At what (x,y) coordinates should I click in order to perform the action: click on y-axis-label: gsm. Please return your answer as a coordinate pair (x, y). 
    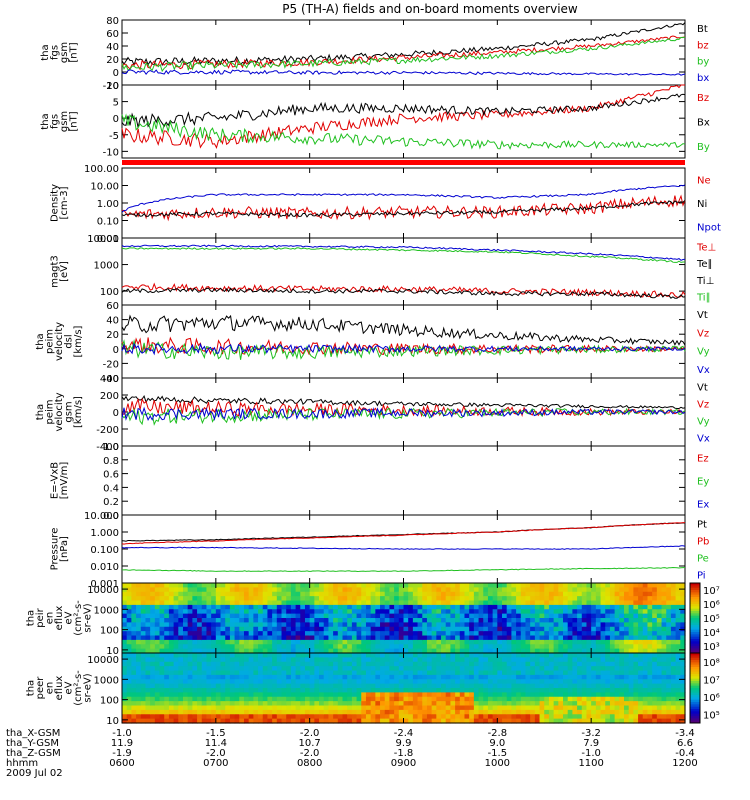
    Looking at the image, I should click on (69, 411).